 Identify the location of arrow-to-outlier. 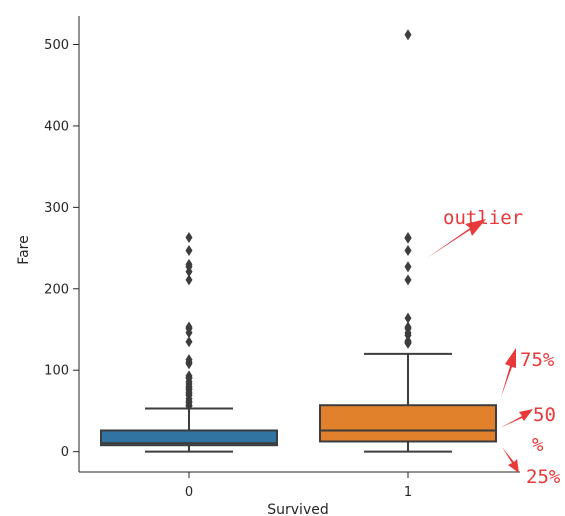
(456, 238).